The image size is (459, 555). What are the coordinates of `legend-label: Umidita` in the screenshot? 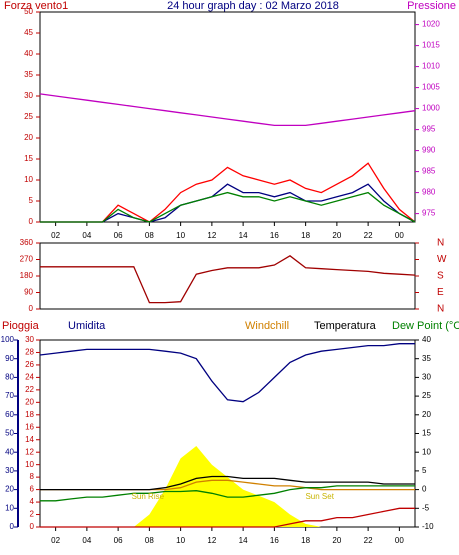 It's located at (87, 326).